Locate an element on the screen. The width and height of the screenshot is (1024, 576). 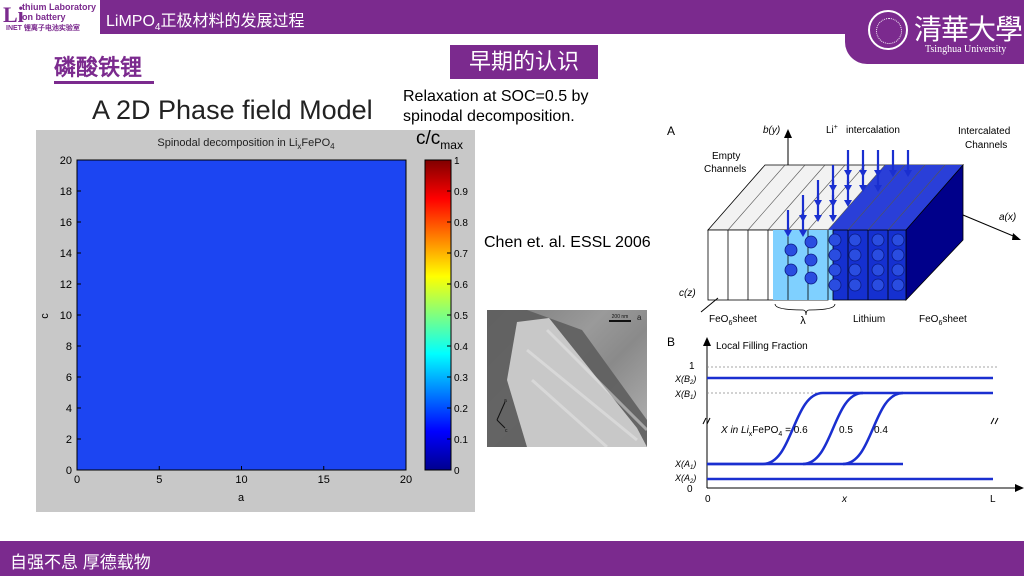
xa1-label: X(A1) is located at coordinates (685, 465).